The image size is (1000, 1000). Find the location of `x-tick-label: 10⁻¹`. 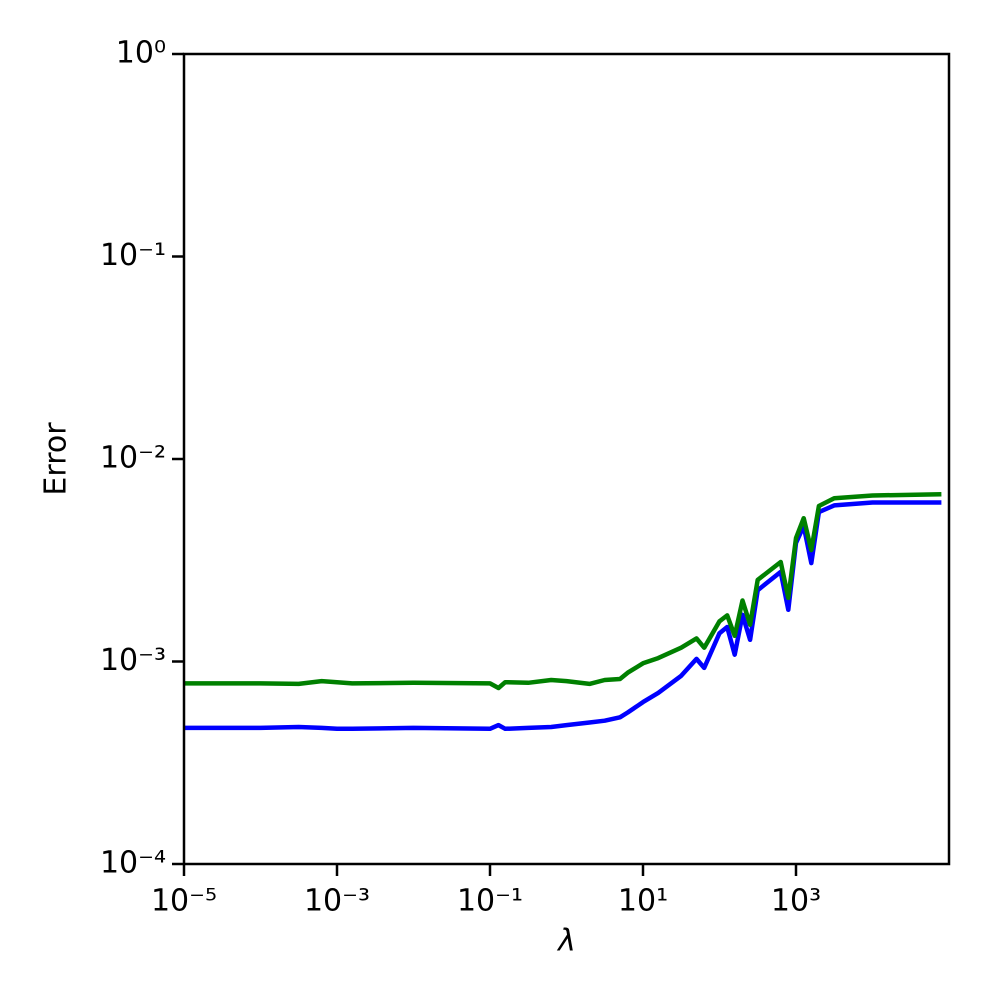

x-tick-label: 10⁻¹ is located at coordinates (490, 901).